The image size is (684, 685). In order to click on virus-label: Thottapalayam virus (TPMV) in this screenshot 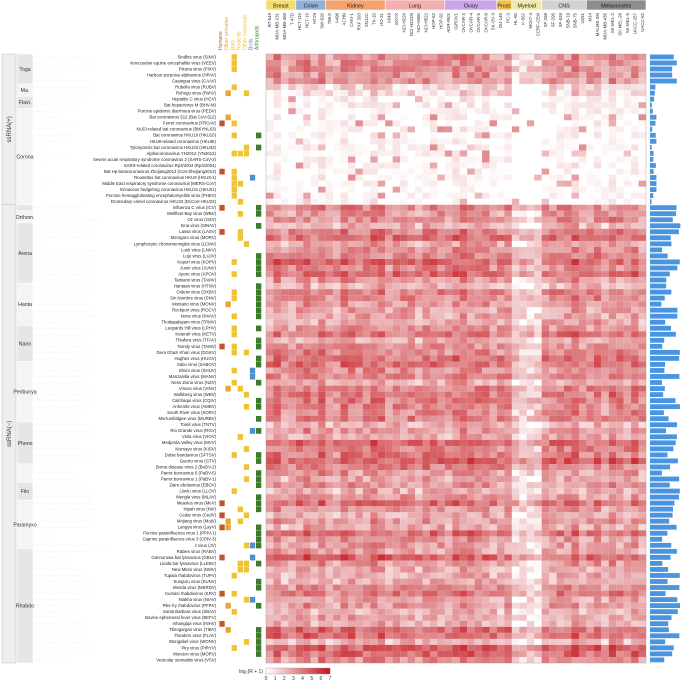, I will do `click(188, 322)`.